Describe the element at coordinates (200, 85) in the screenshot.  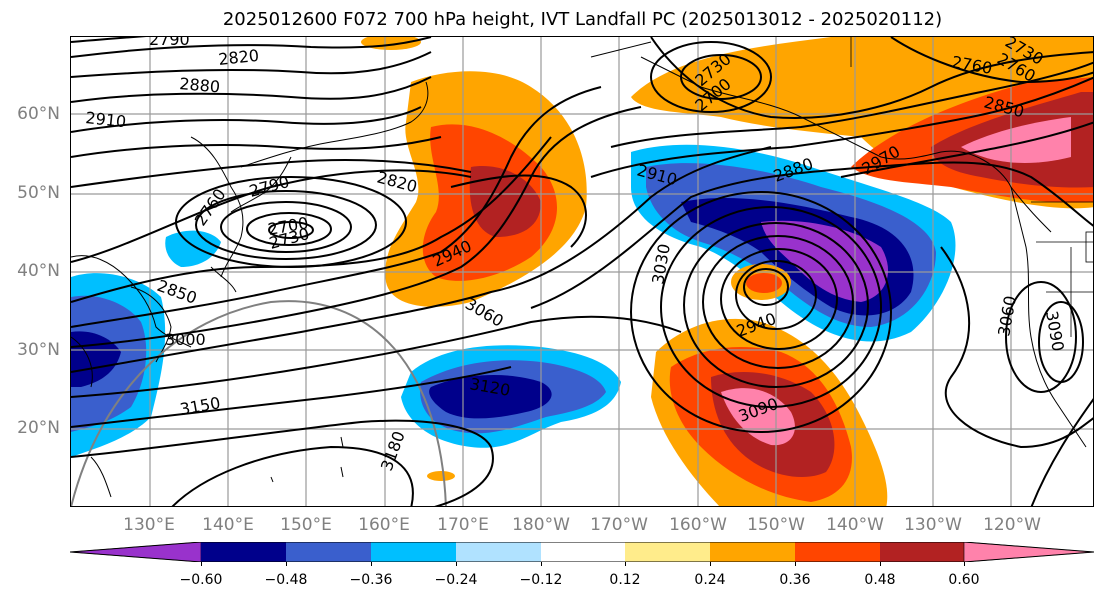
I see `contour-label: 2880` at that location.